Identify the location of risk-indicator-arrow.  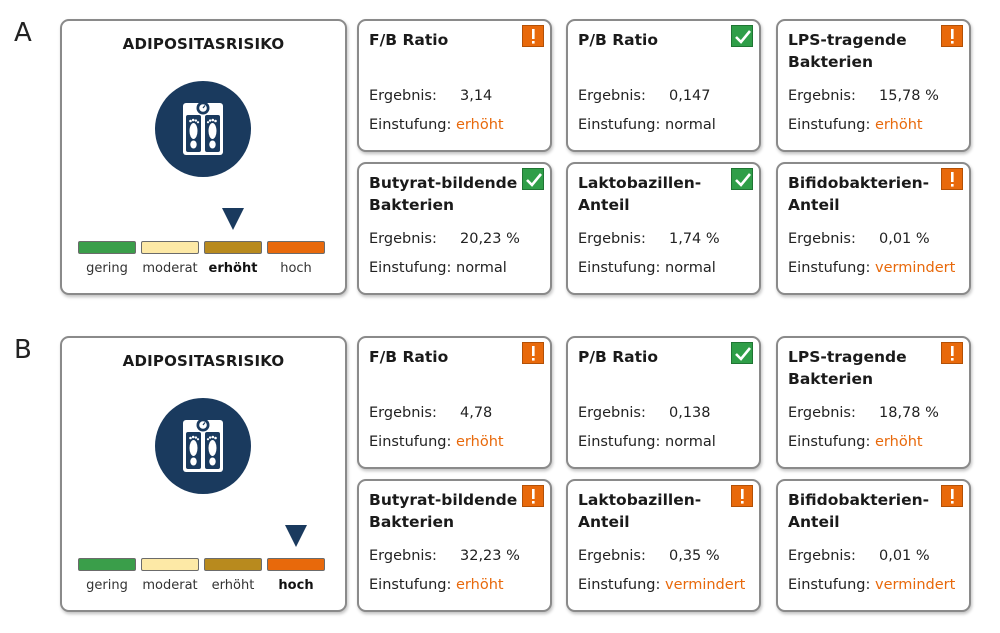
(296, 536).